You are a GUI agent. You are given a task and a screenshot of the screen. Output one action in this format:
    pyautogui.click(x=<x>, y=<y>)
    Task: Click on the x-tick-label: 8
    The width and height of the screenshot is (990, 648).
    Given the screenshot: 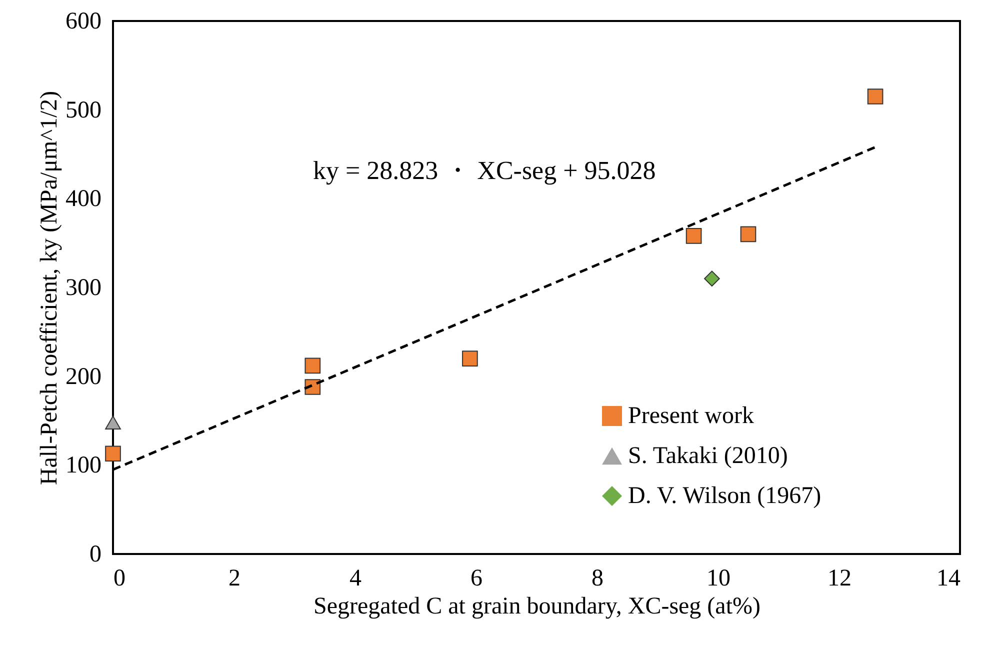 What is the action you would take?
    pyautogui.click(x=598, y=579)
    